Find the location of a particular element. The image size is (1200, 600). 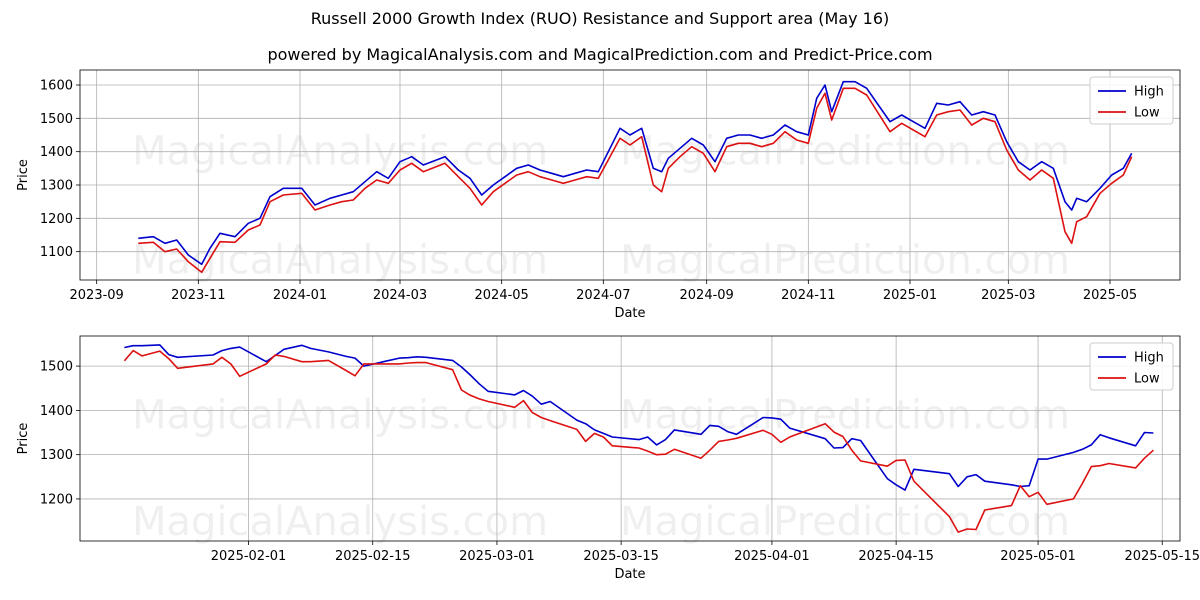

x-tick-label: 2025-05-15 is located at coordinates (1162, 556).